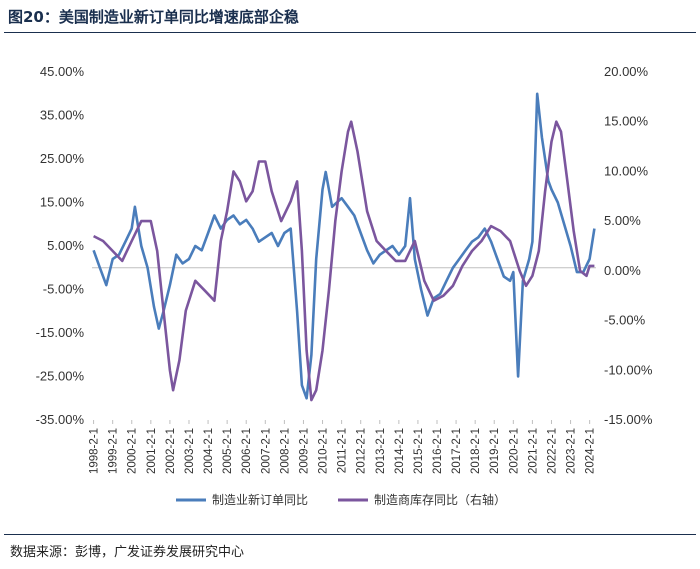 The height and width of the screenshot is (569, 700). Describe the element at coordinates (457, 451) in the screenshot. I see `x-tick-label: 2017-2-1` at that location.